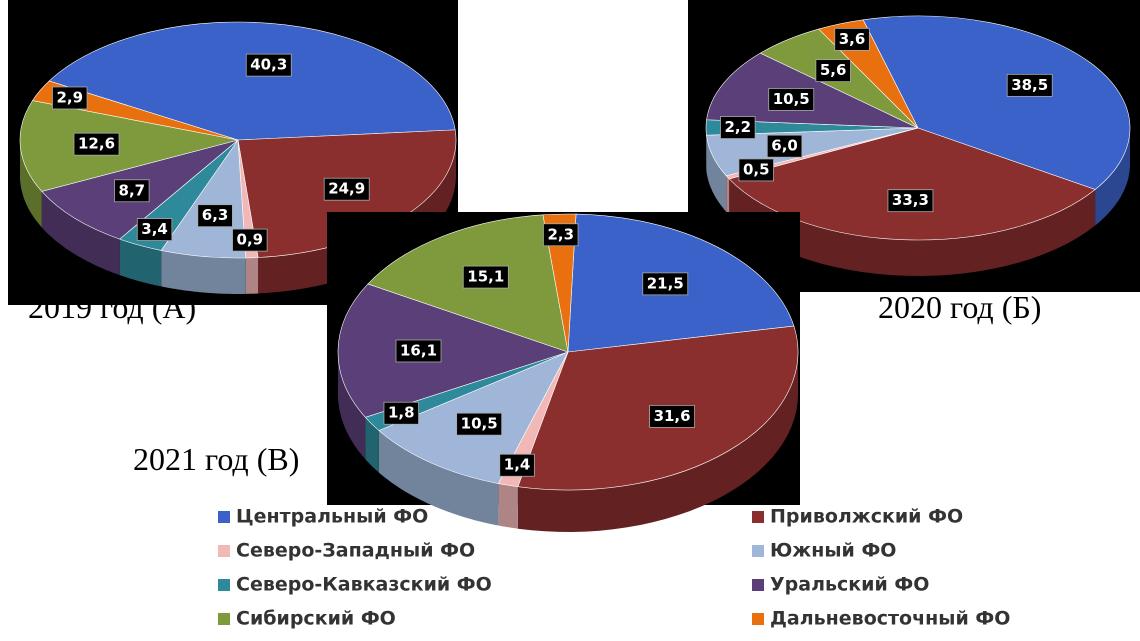 This screenshot has width=1140, height=641. What do you see at coordinates (890, 619) in the screenshot?
I see `legend-label: Дальневосточный ФО` at bounding box center [890, 619].